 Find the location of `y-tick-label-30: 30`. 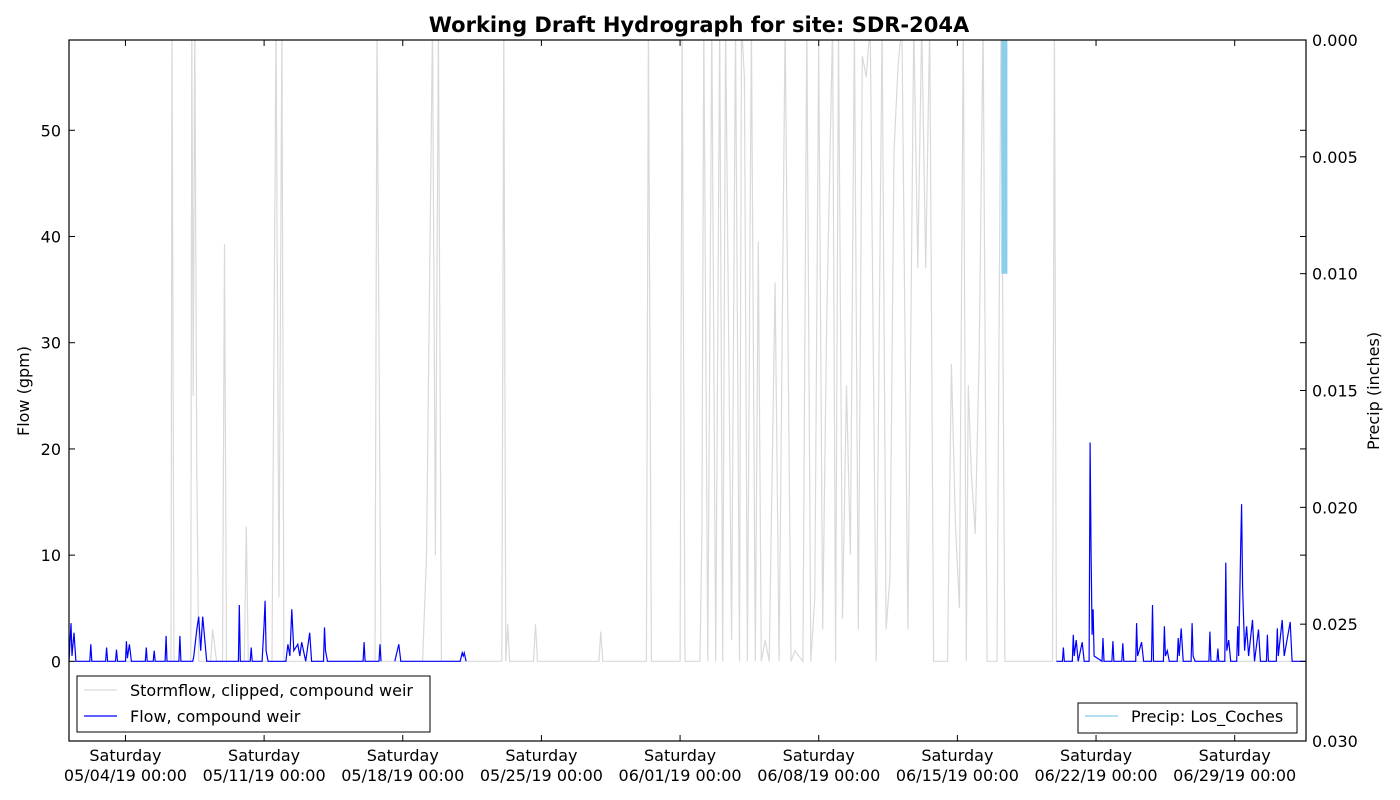

y-tick-label-30: 30 is located at coordinates (51, 343).